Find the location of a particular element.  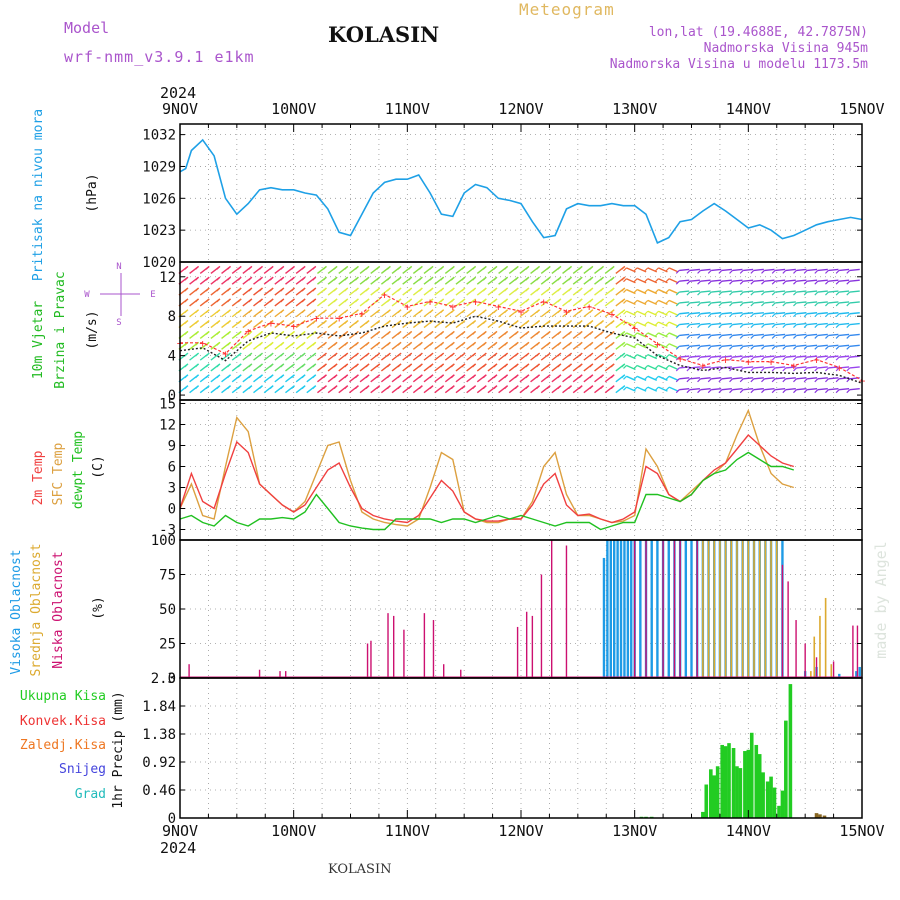

sfc-temp-line is located at coordinates (487, 467).